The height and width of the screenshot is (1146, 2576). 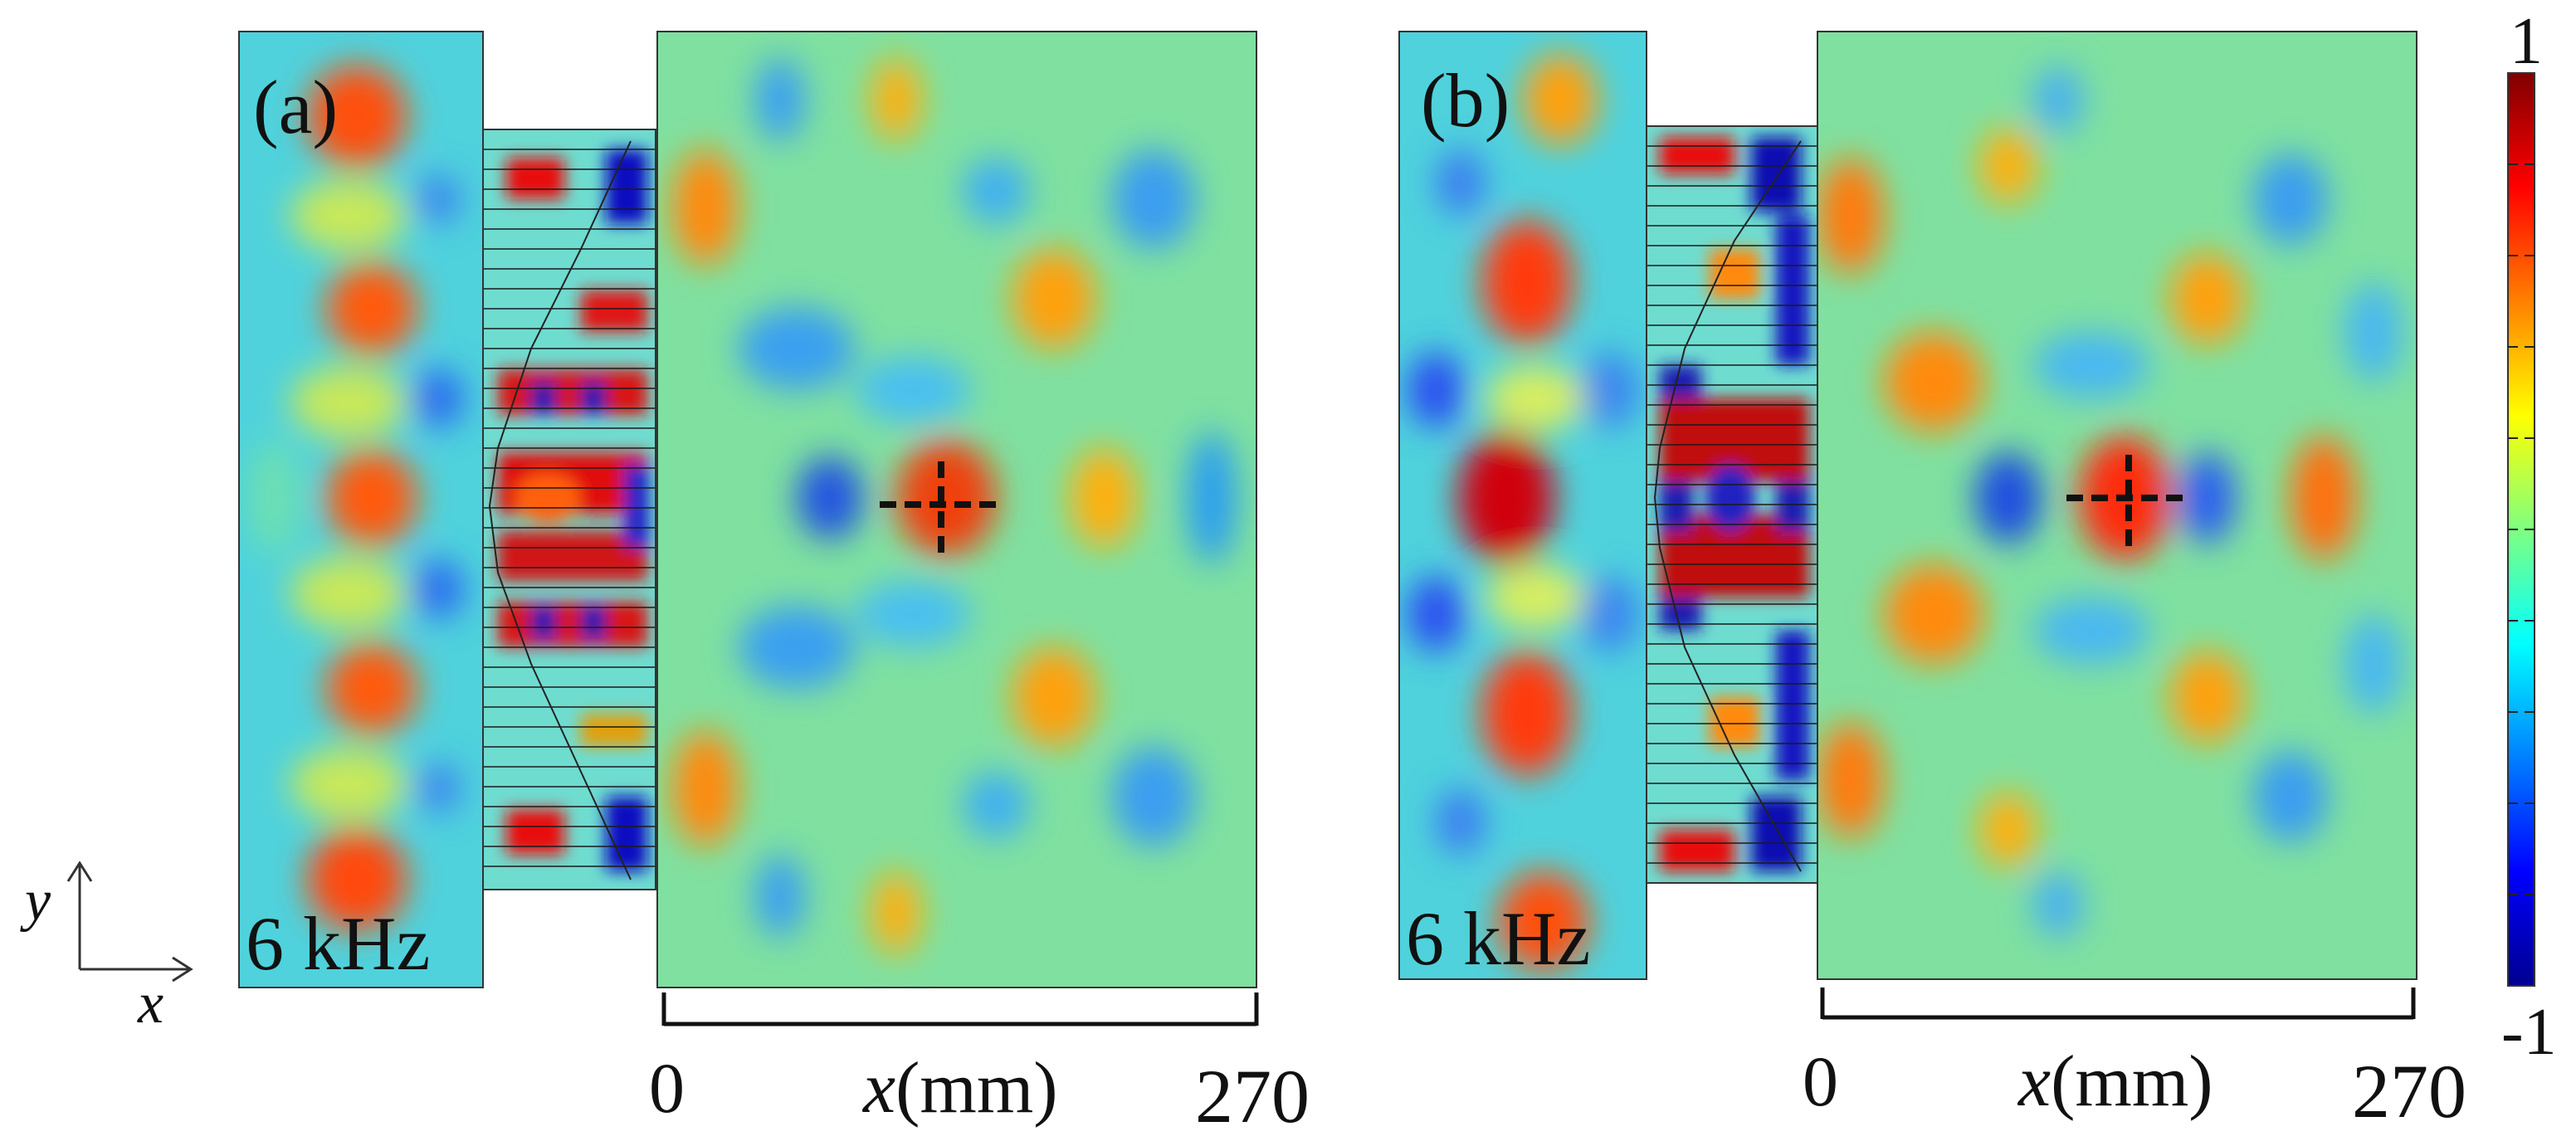 What do you see at coordinates (960, 1009) in the screenshot?
I see `panel-a-scale-bar` at bounding box center [960, 1009].